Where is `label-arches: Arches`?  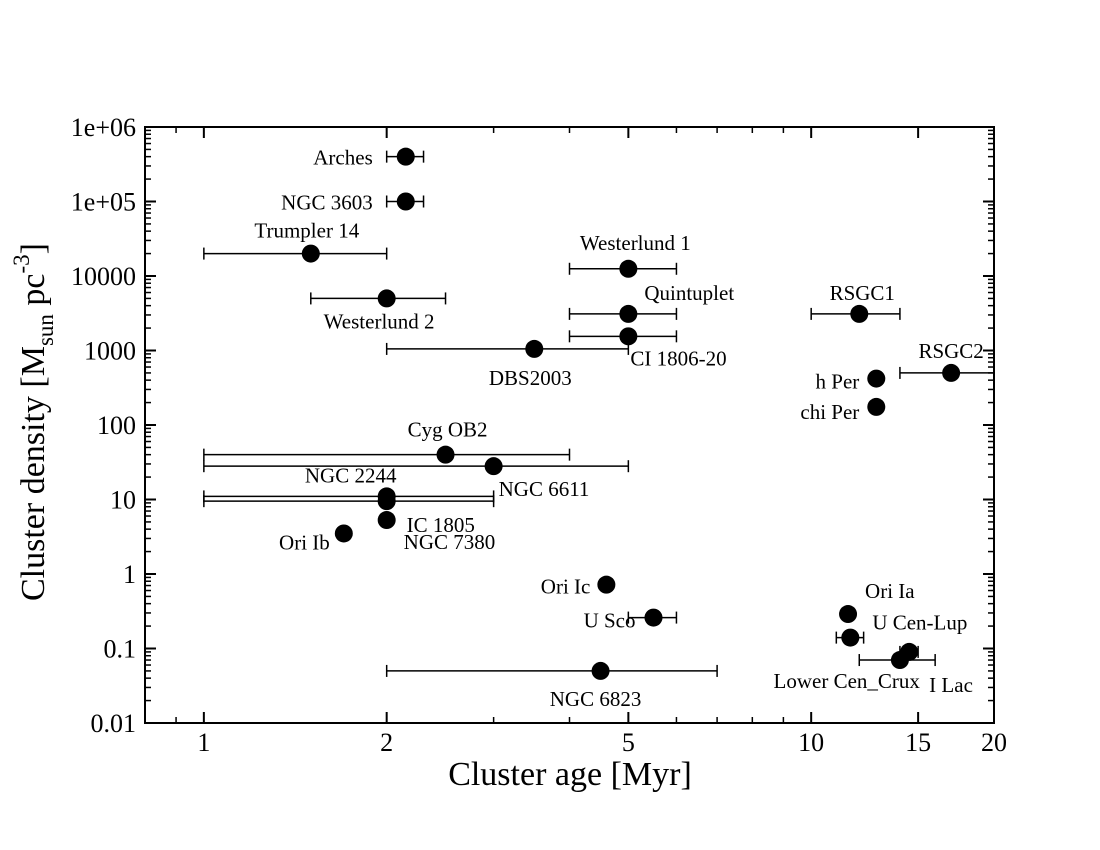 label-arches: Arches is located at coordinates (342, 158).